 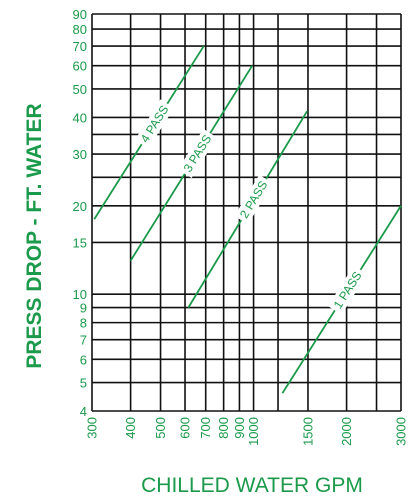 What do you see at coordinates (80, 66) in the screenshot?
I see `y-tick-label: 60` at bounding box center [80, 66].